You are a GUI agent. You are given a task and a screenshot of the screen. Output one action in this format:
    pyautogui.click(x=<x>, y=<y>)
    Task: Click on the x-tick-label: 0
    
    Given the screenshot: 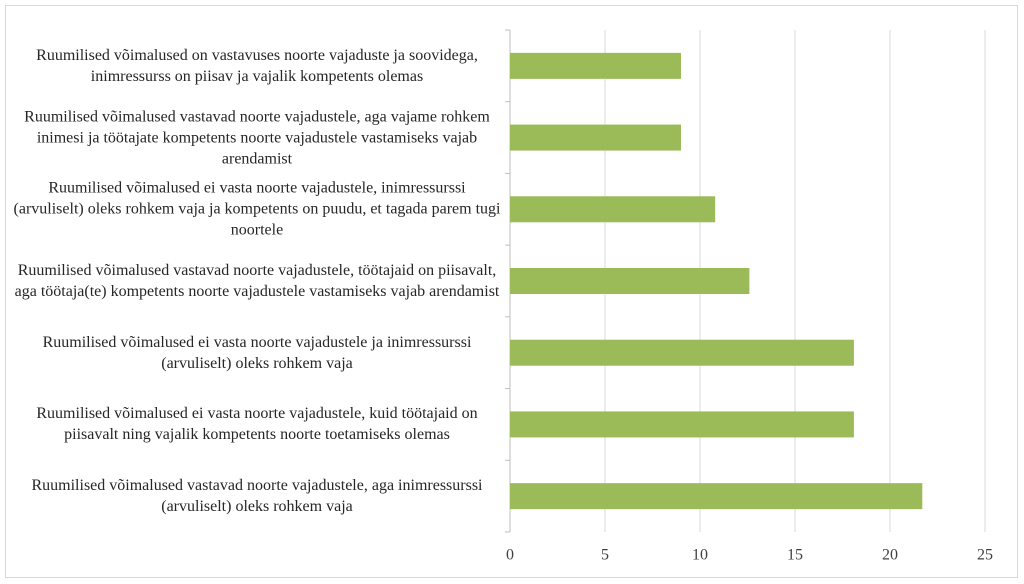 What is the action you would take?
    pyautogui.click(x=510, y=555)
    